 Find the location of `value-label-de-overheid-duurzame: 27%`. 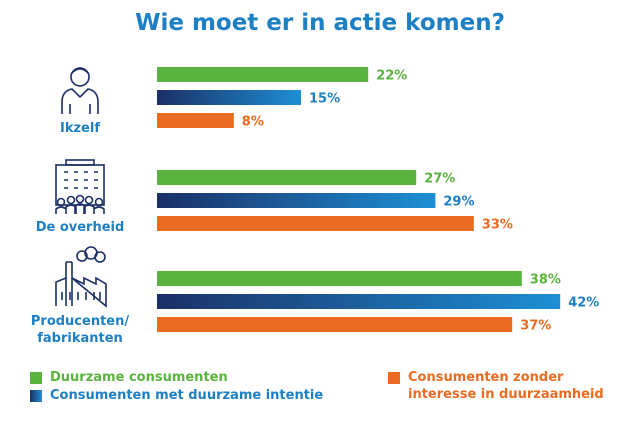

value-label-de-overheid-duurzame: 27% is located at coordinates (439, 179).